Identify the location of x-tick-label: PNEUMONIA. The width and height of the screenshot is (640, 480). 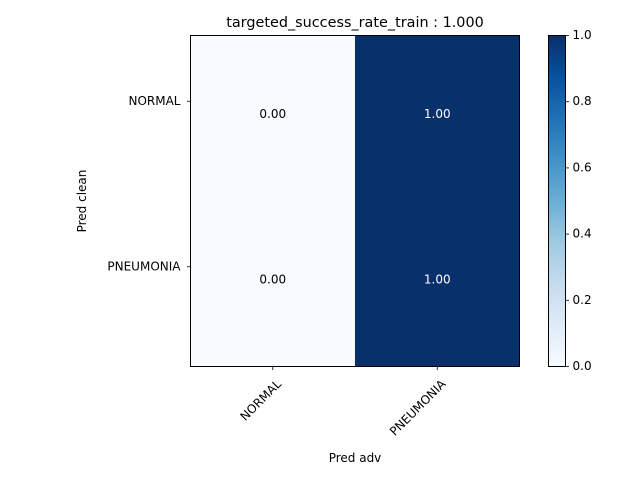
(418, 407).